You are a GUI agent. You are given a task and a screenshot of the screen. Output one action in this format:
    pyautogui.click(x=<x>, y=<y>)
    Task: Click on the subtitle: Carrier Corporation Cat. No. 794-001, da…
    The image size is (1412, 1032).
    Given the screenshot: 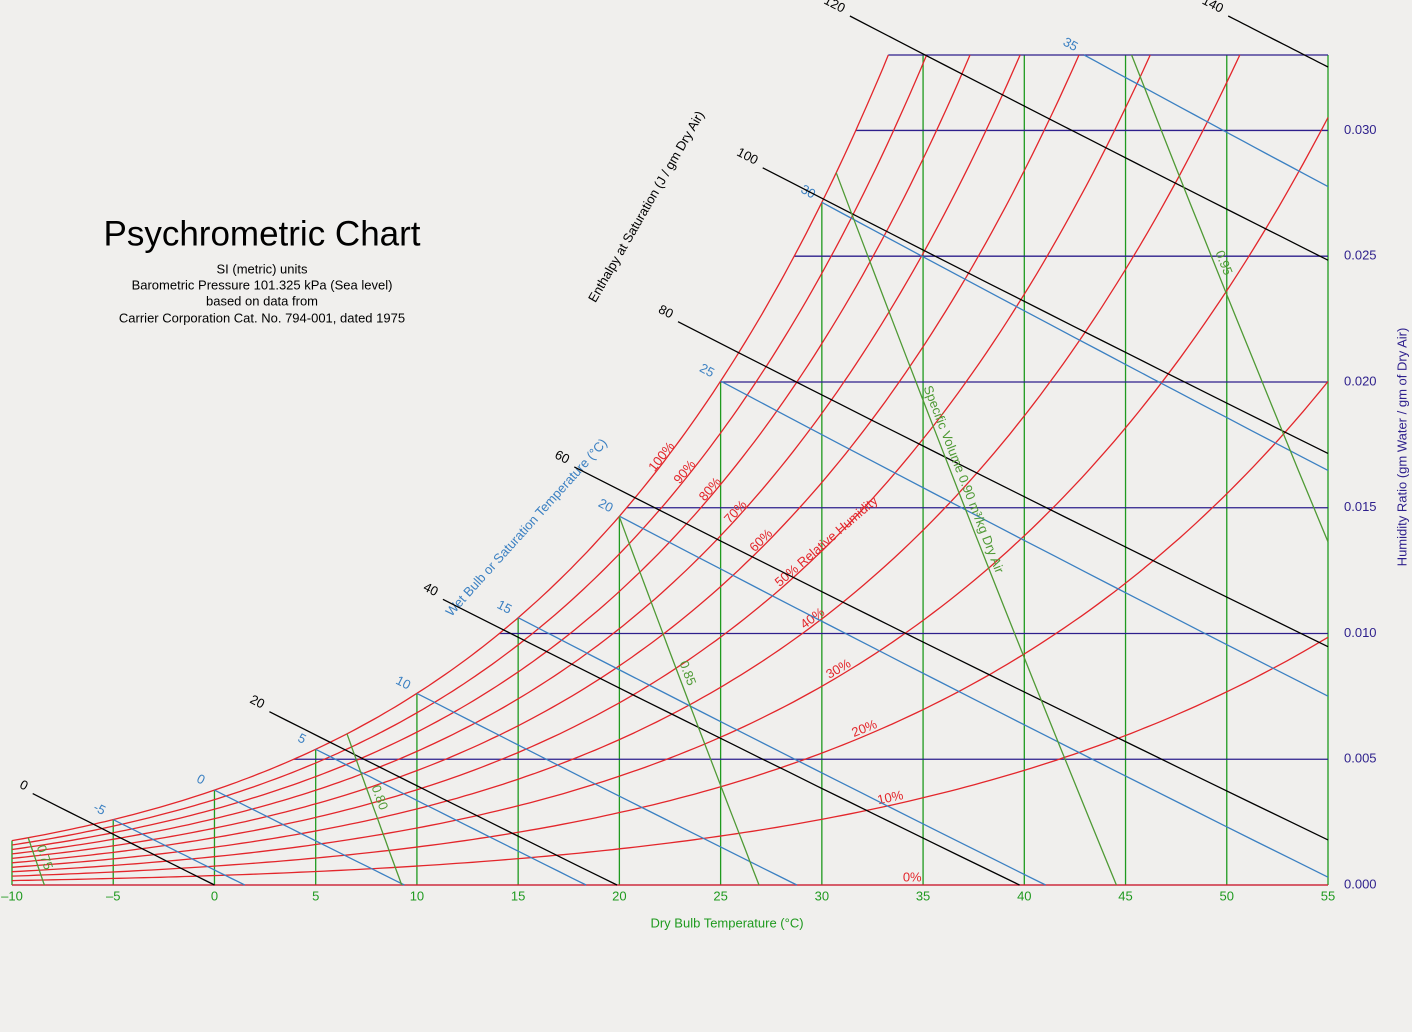 What is the action you would take?
    pyautogui.click(x=262, y=317)
    